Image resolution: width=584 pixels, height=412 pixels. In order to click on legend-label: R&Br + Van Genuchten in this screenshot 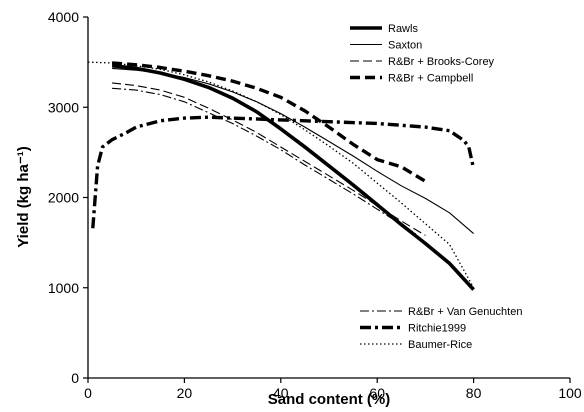, I will do `click(465, 312)`.